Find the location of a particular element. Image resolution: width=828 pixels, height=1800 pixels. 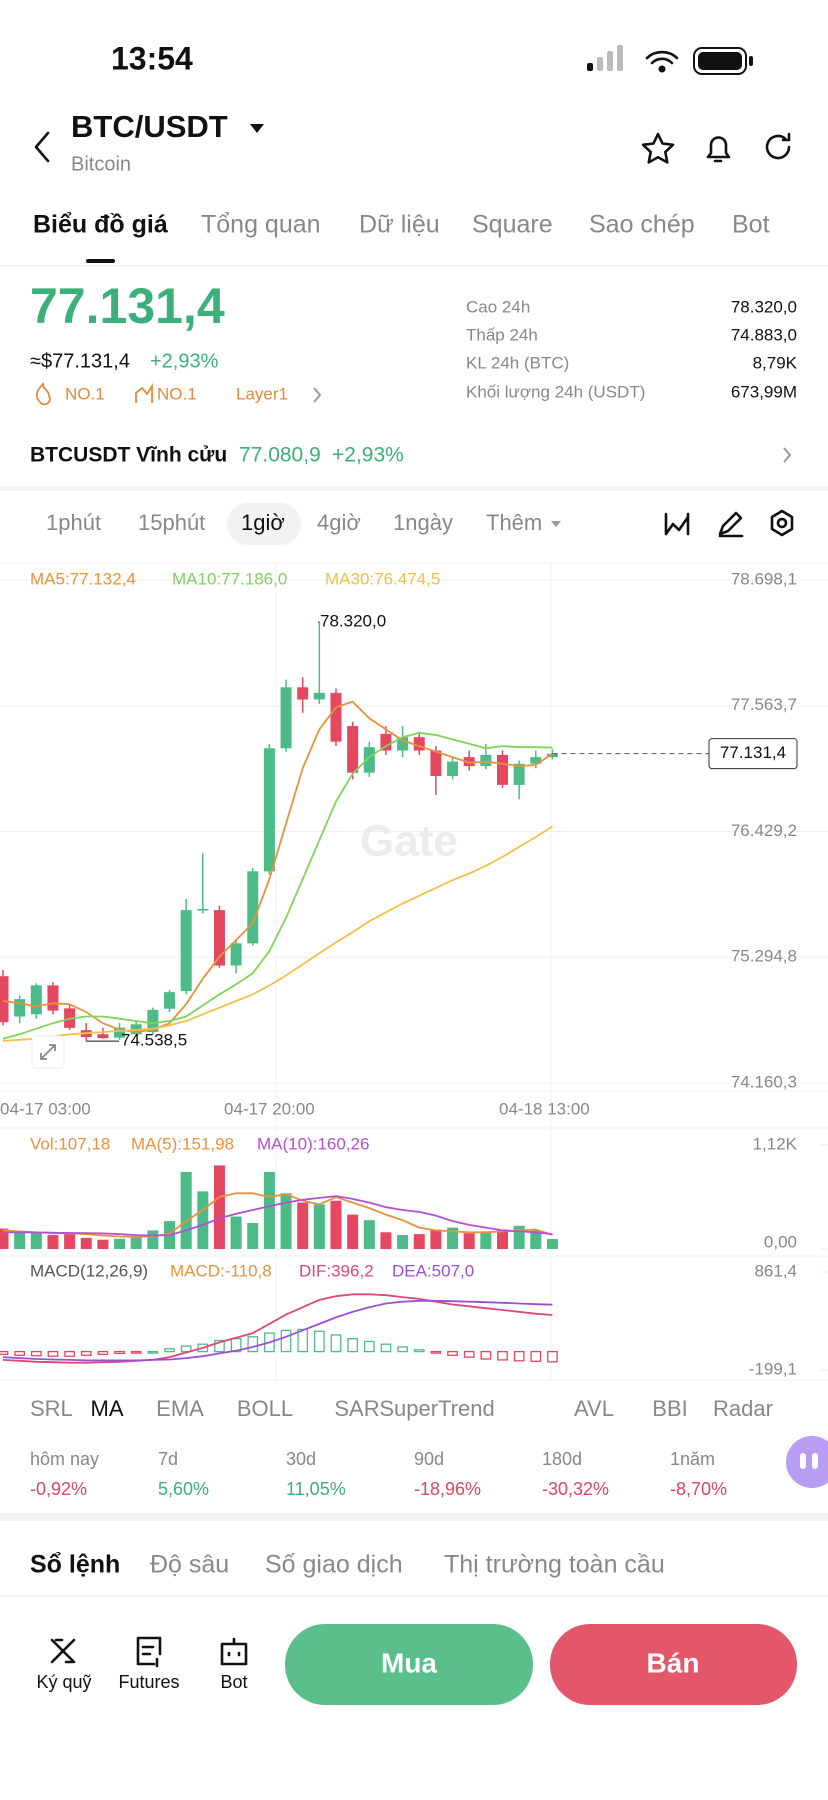

macd-legend: DIF:396,2 is located at coordinates (336, 1270).